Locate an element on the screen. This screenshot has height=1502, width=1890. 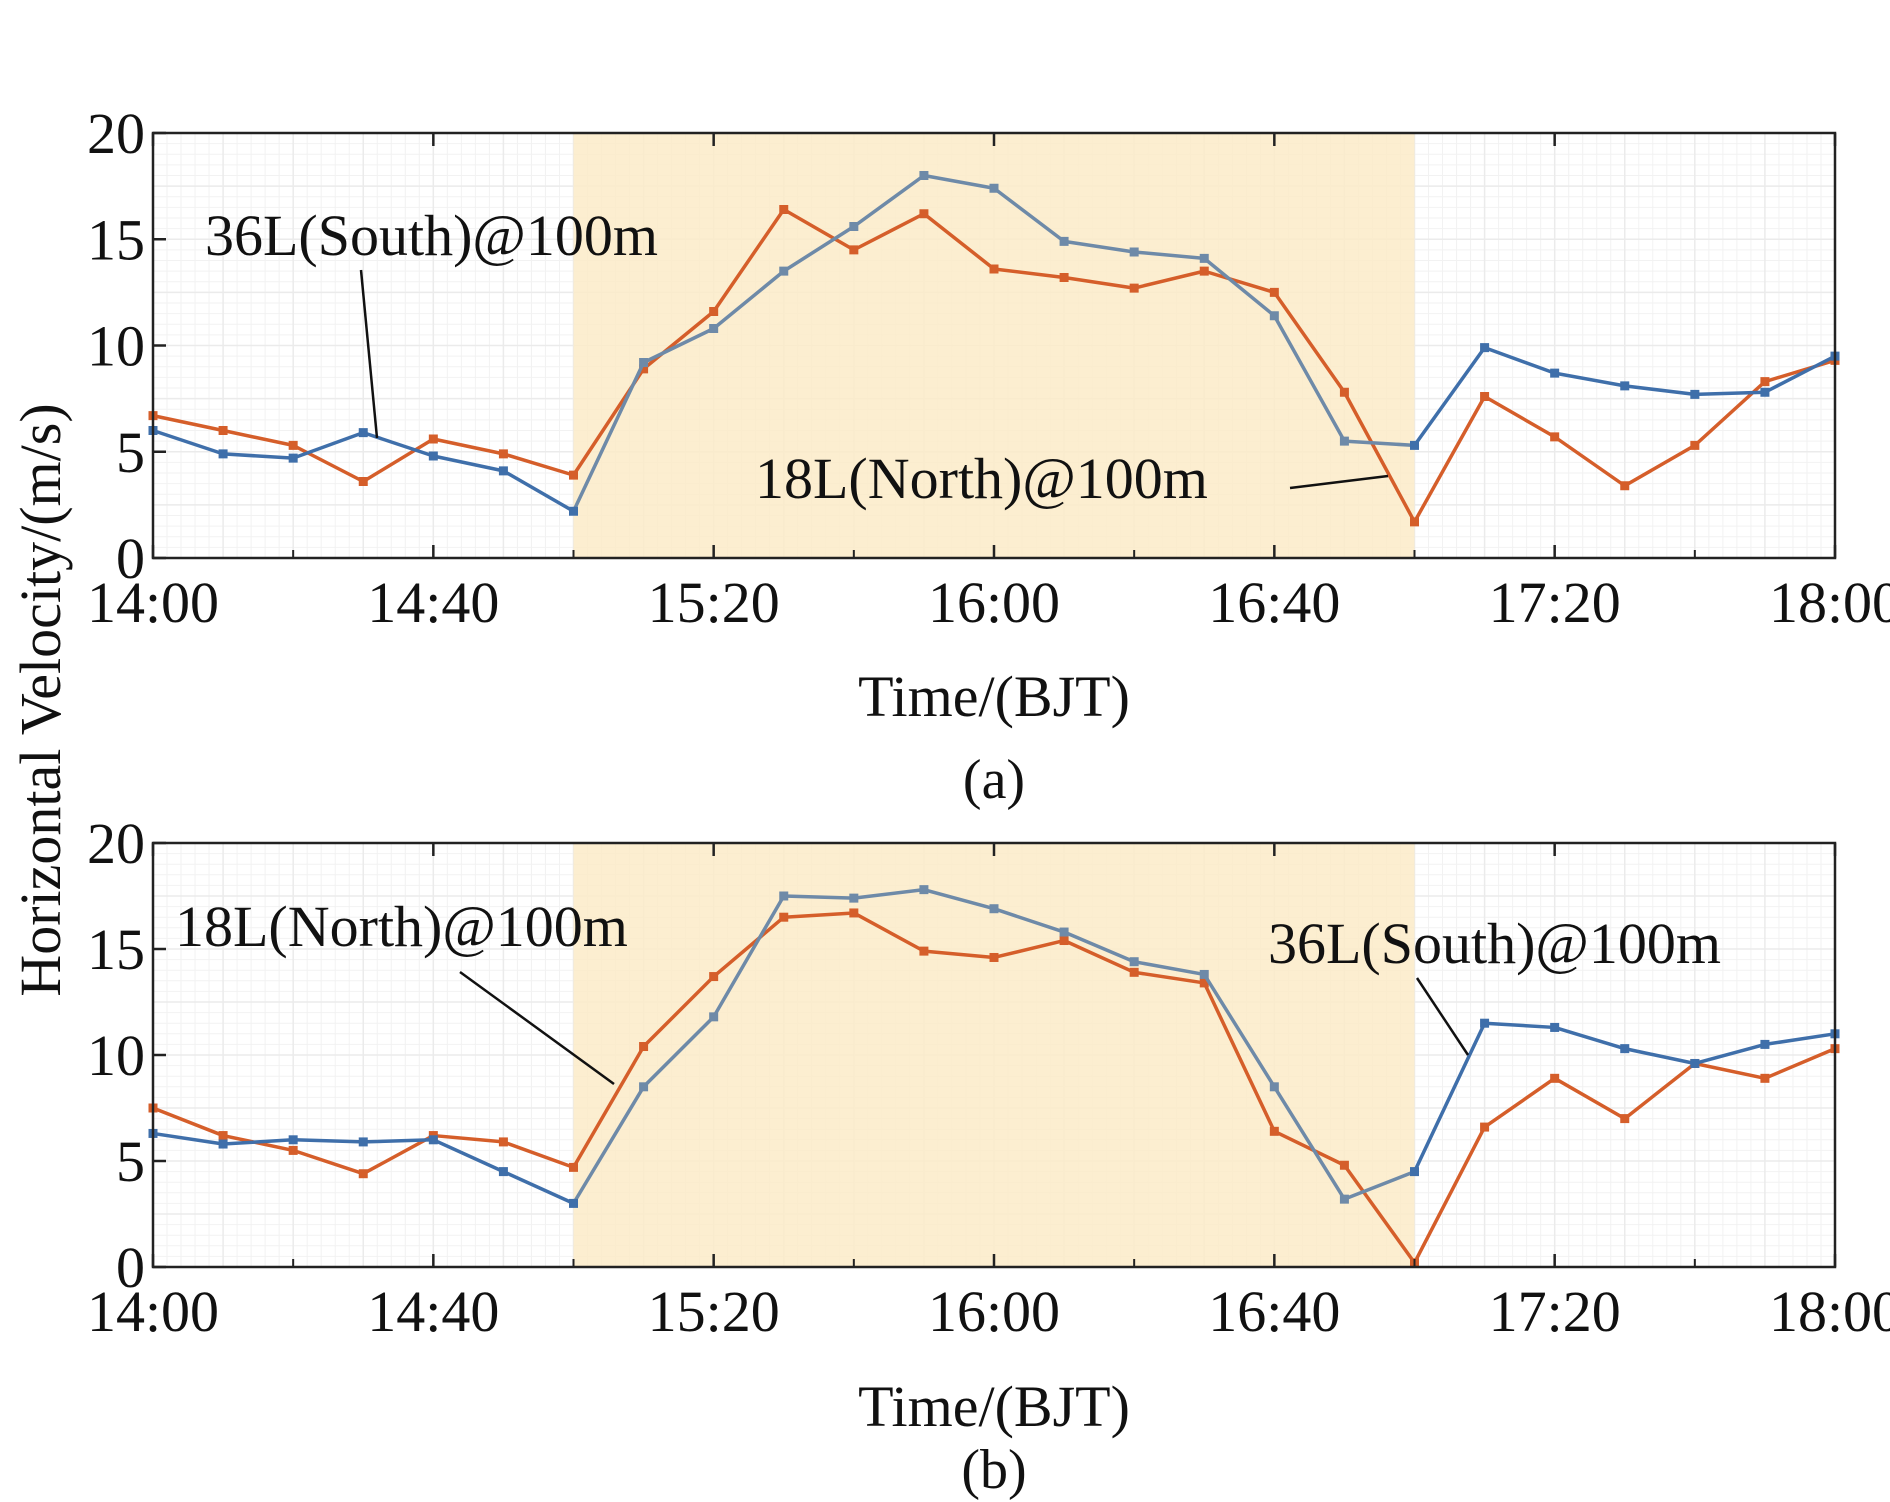
x-tick-label: 14:40 is located at coordinates (433, 1311).